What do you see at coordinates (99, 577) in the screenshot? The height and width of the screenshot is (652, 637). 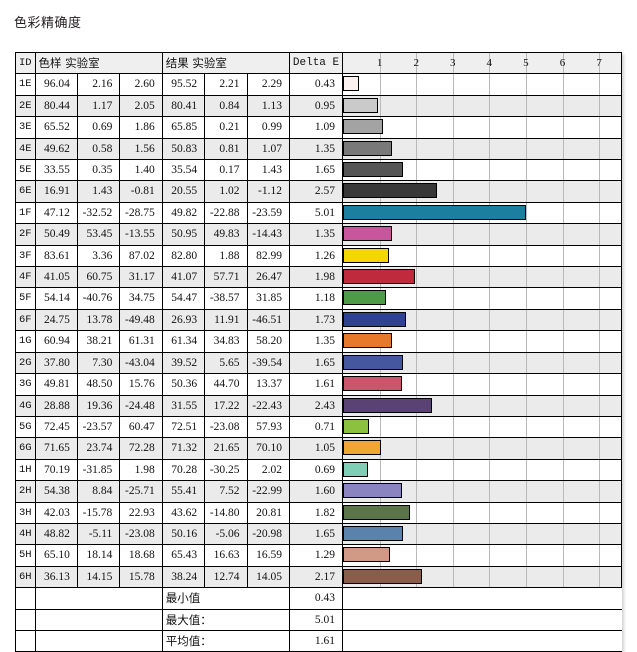 I see `cell-sample-a: 14.15` at bounding box center [99, 577].